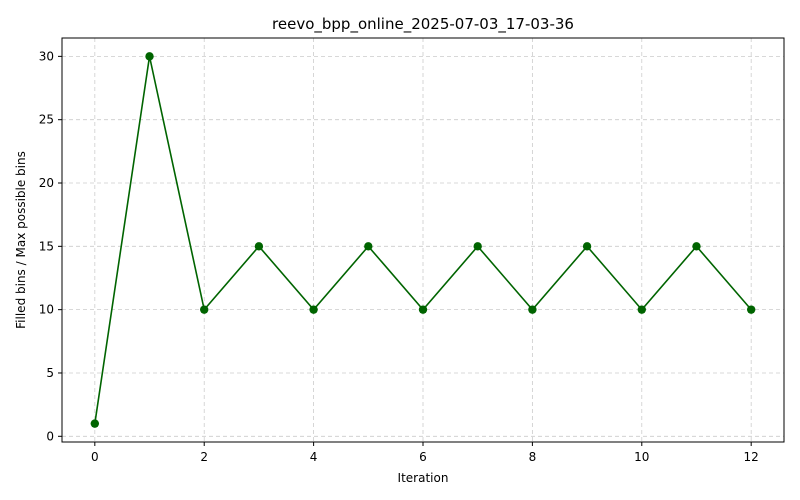 The image size is (800, 500). What do you see at coordinates (50, 436) in the screenshot?
I see `y-tick-label: 0` at bounding box center [50, 436].